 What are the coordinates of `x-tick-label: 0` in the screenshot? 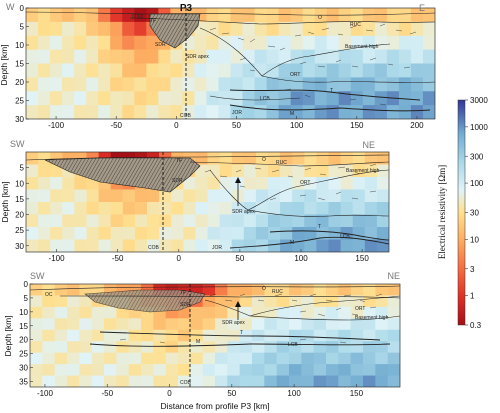 It's located at (176, 125).